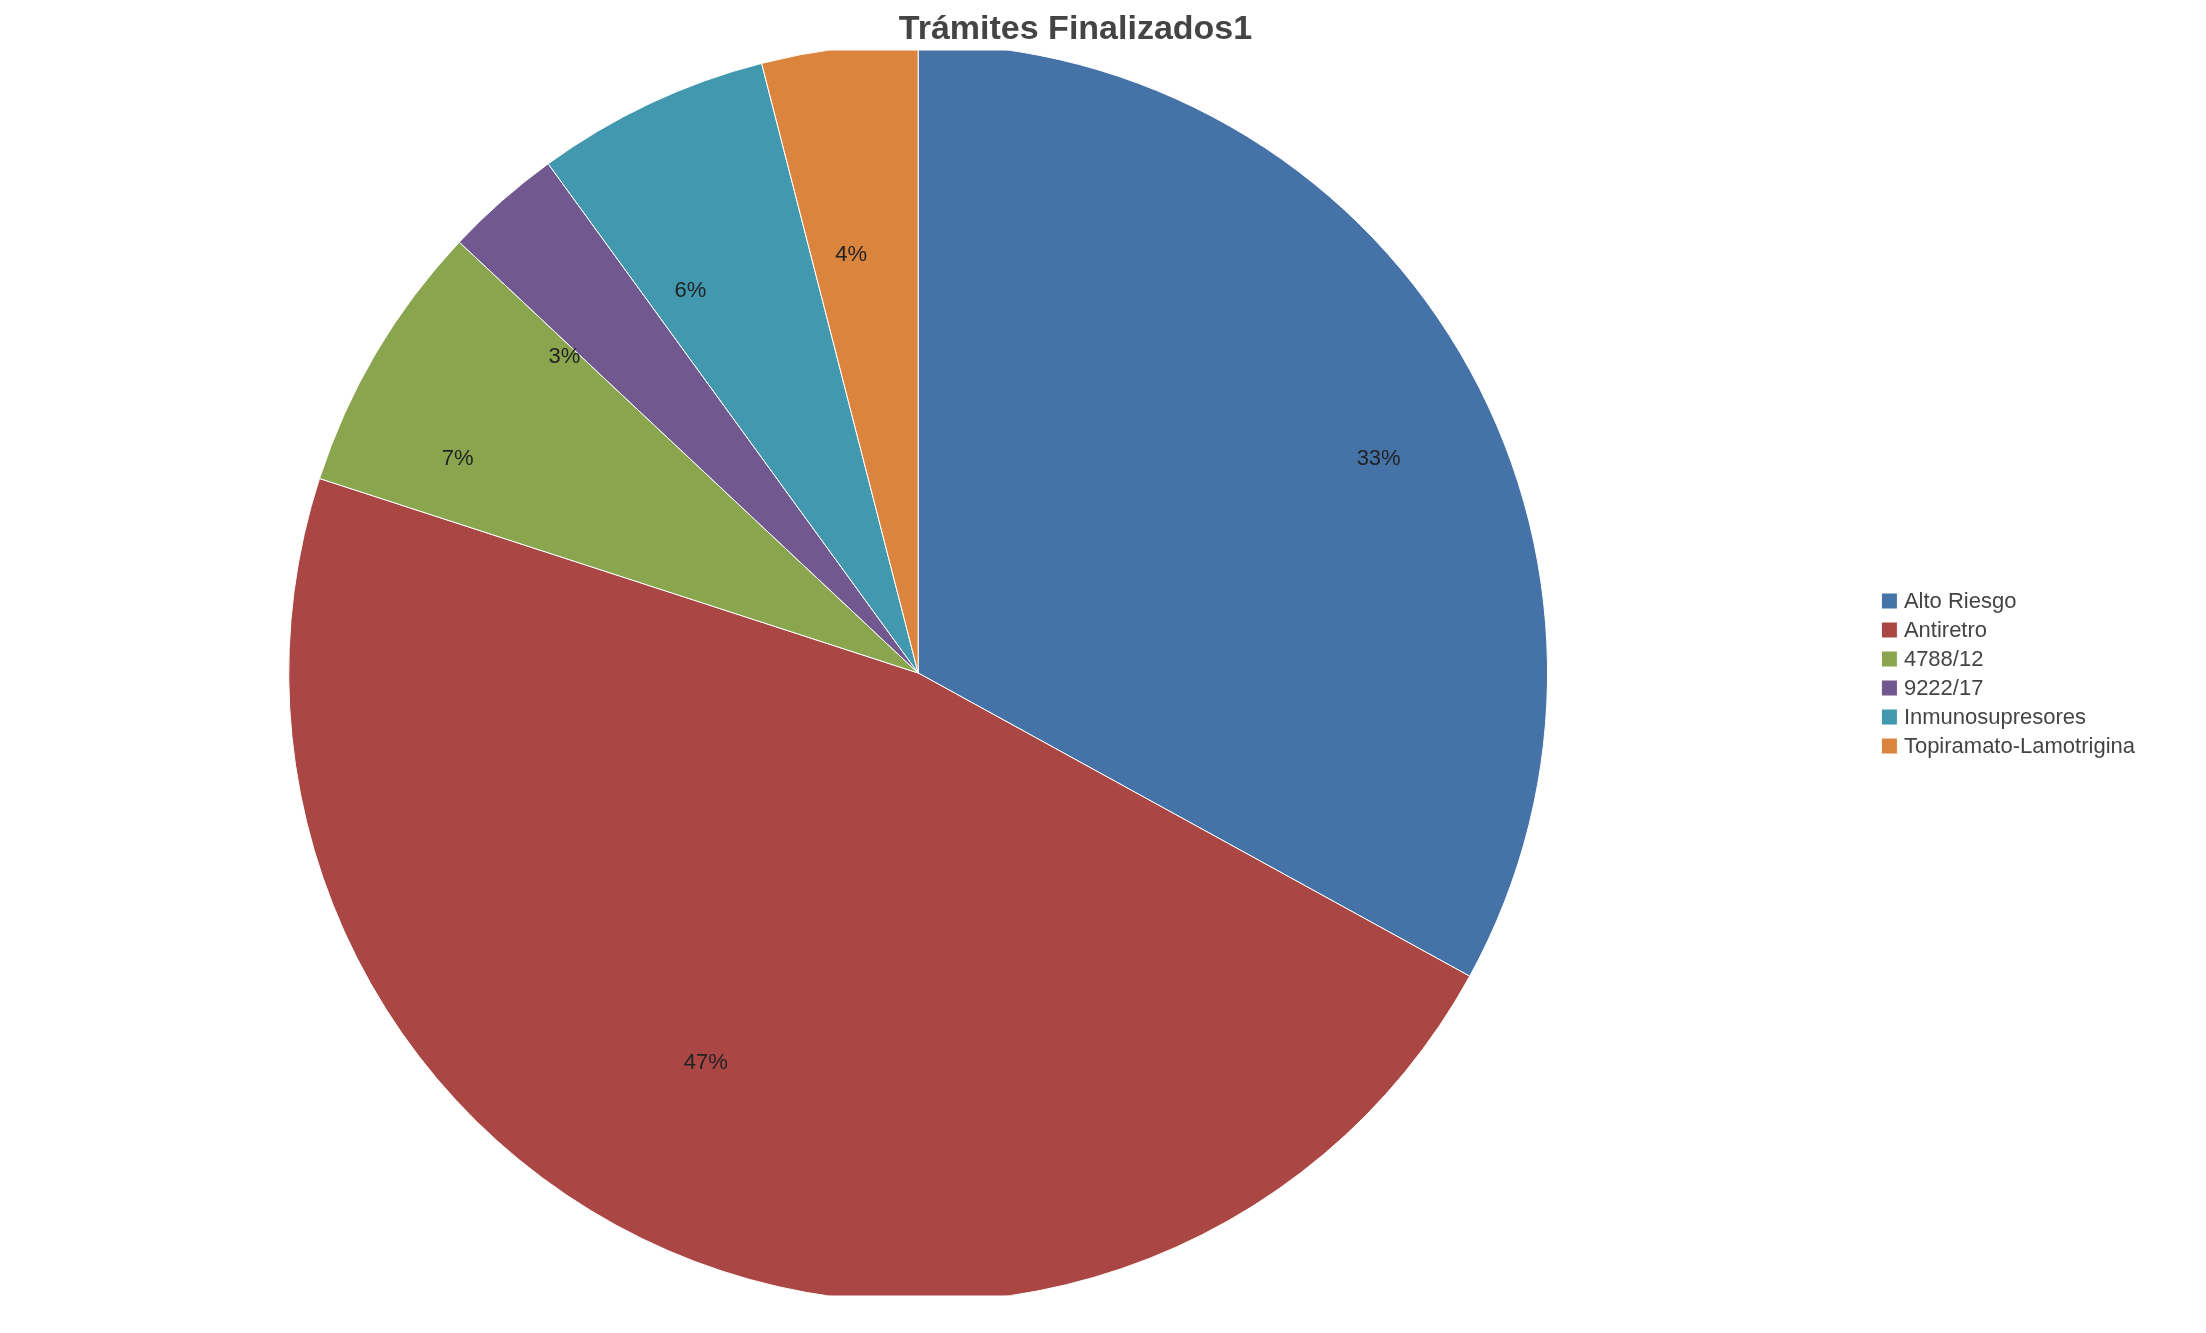 The height and width of the screenshot is (1333, 2206). Describe the element at coordinates (1943, 687) in the screenshot. I see `legend-label: 9222/17` at that location.